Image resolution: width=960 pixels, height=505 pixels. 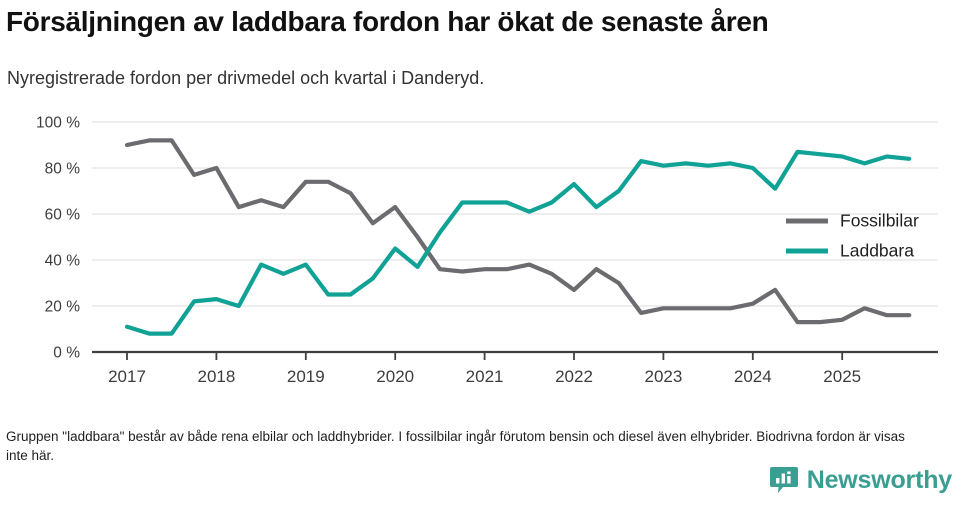 I want to click on x-axis-tick-label: 2024, so click(x=753, y=376).